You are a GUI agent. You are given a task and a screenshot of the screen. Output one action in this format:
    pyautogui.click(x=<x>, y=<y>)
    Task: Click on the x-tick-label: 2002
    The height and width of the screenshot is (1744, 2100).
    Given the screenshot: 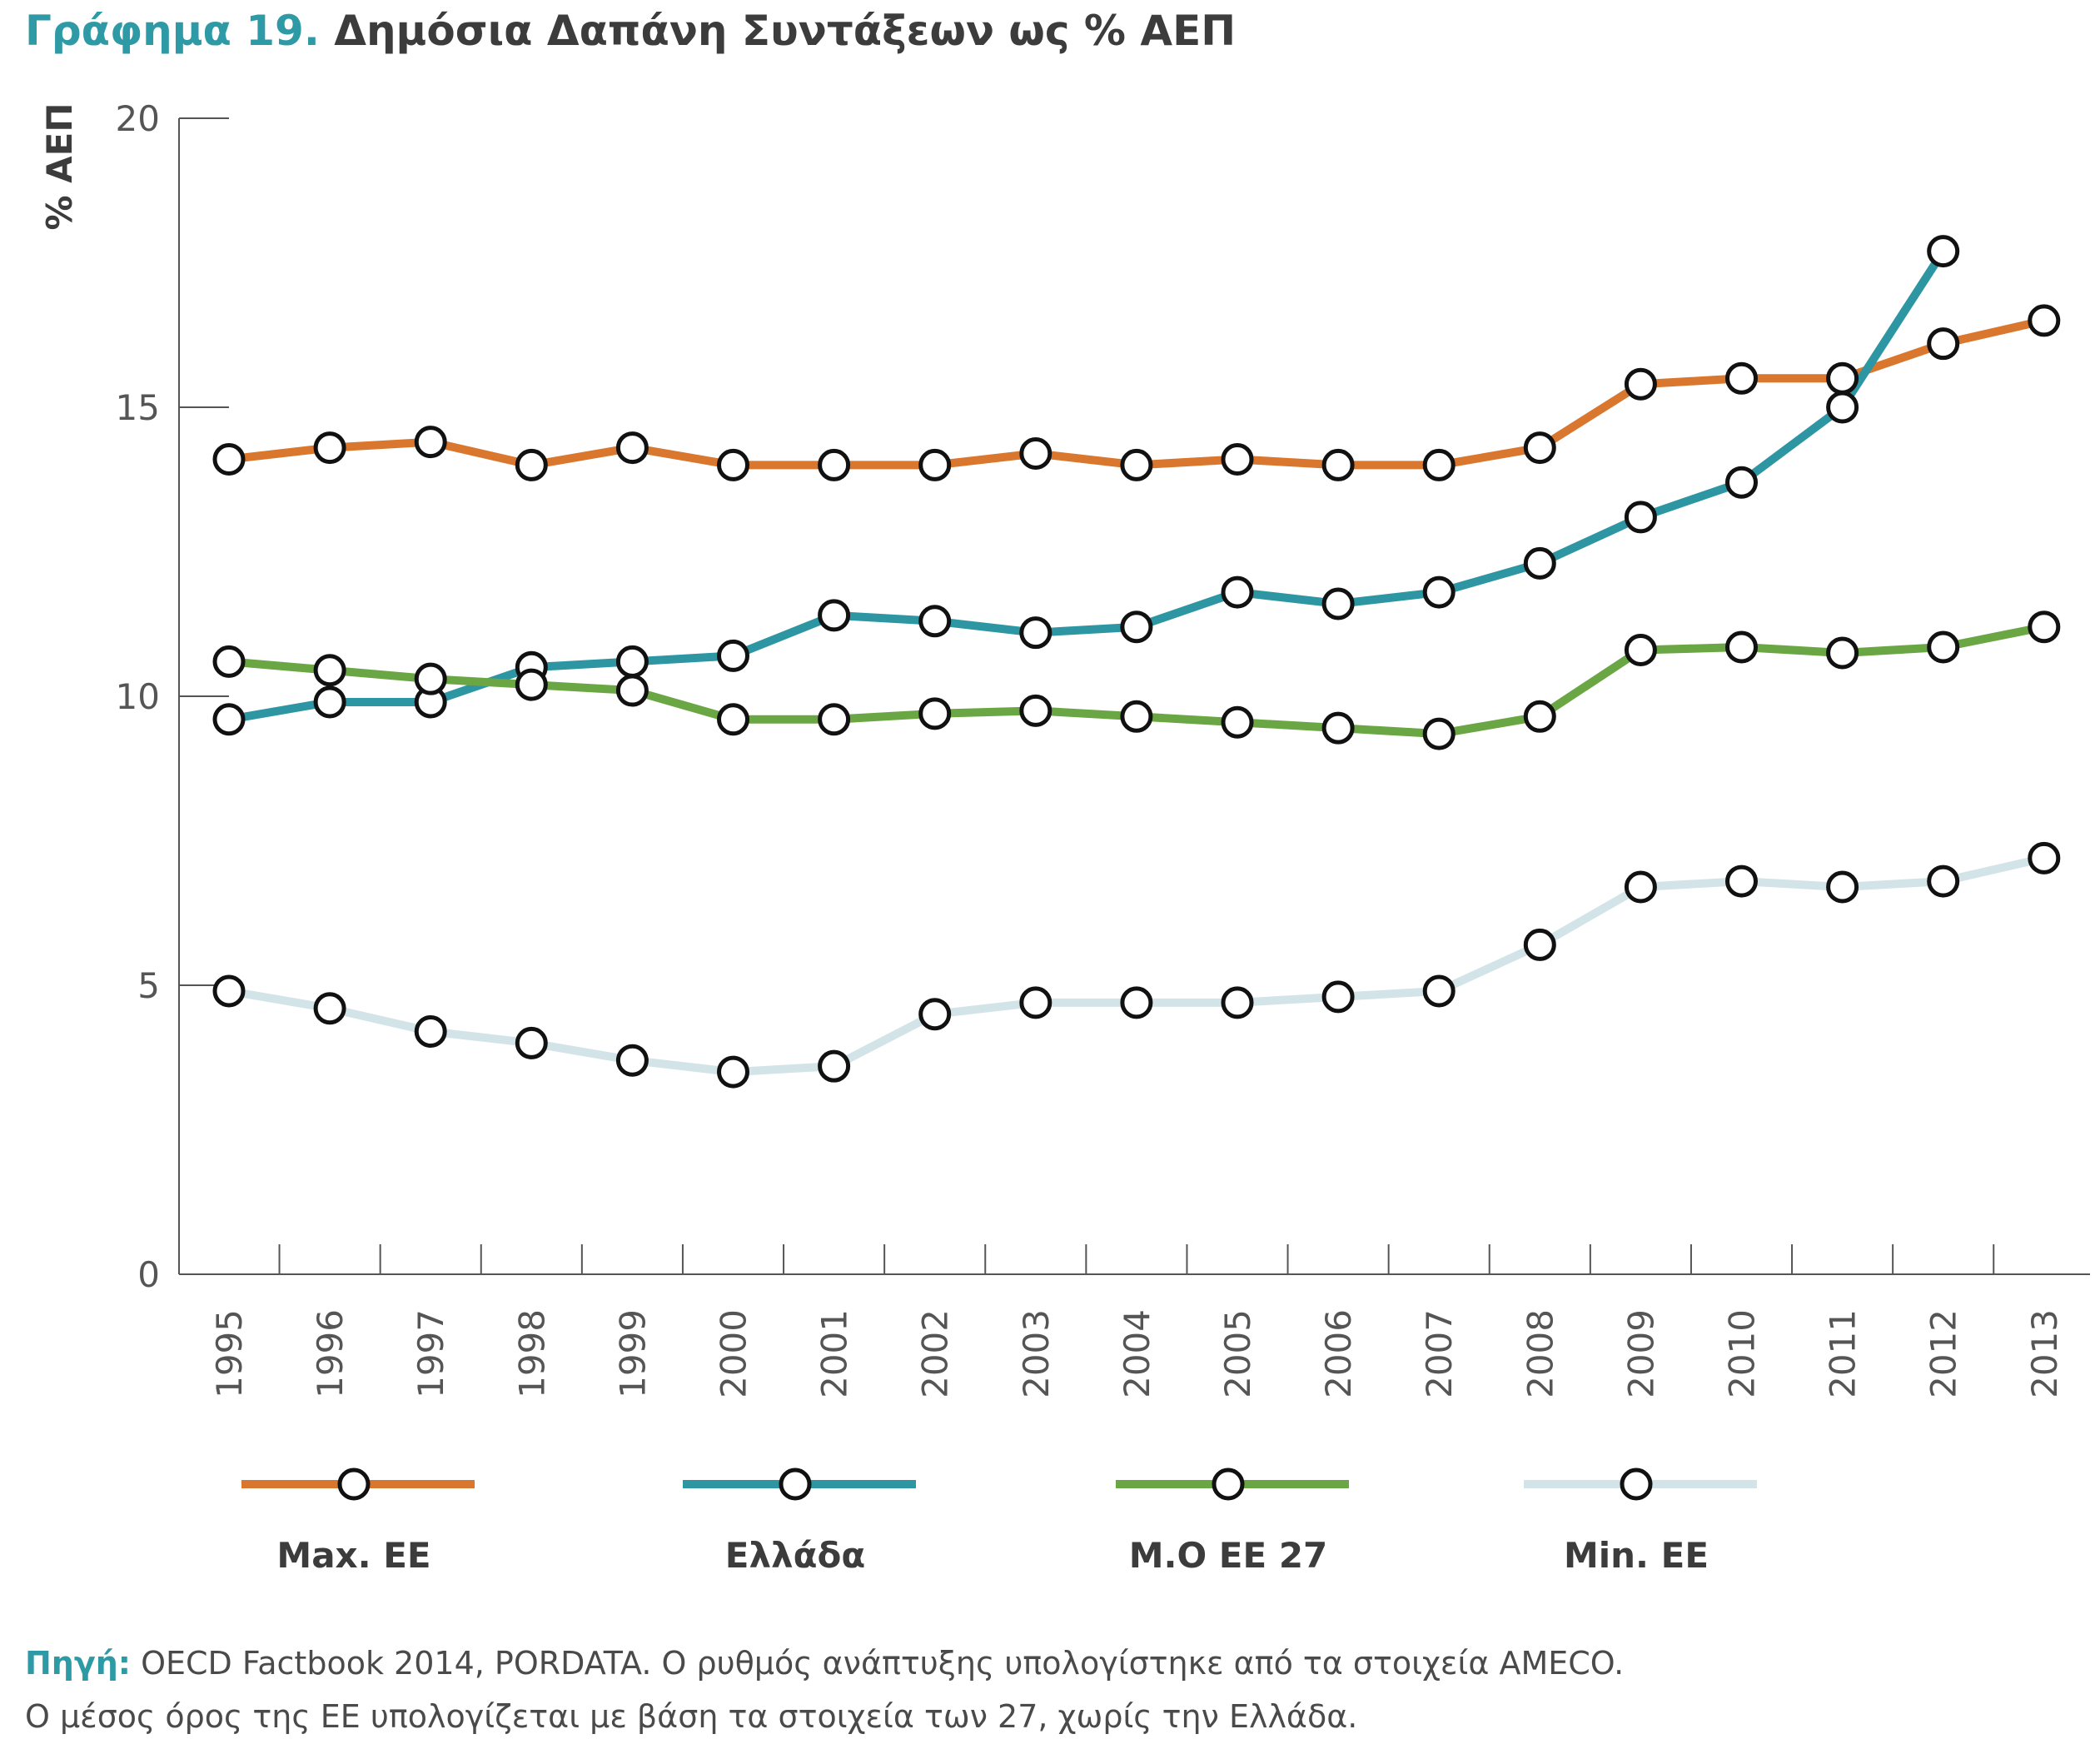 What is the action you would take?
    pyautogui.click(x=936, y=1353)
    